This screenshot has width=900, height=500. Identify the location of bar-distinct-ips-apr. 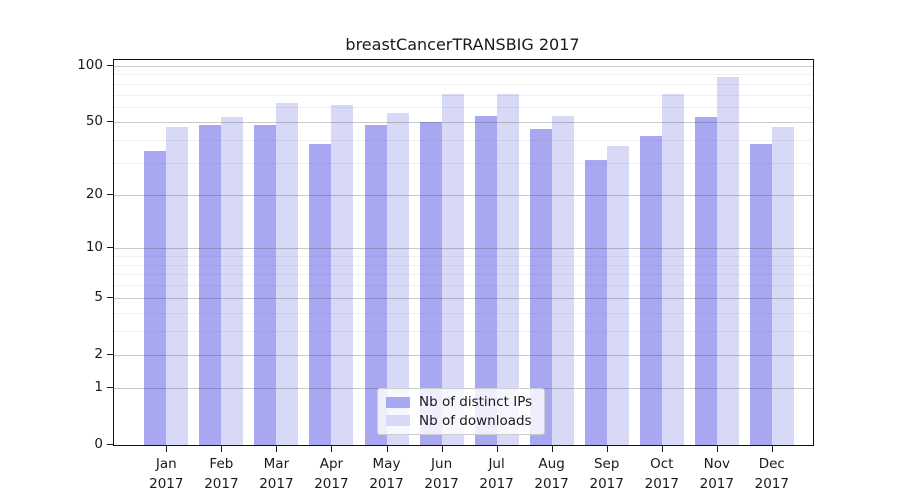
(320, 294).